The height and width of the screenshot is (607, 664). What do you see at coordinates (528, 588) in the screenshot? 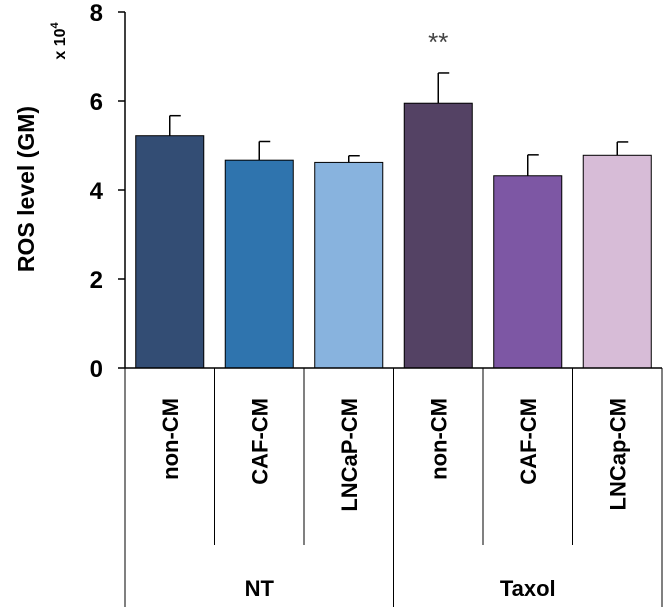
I see `group-label: Taxol` at bounding box center [528, 588].